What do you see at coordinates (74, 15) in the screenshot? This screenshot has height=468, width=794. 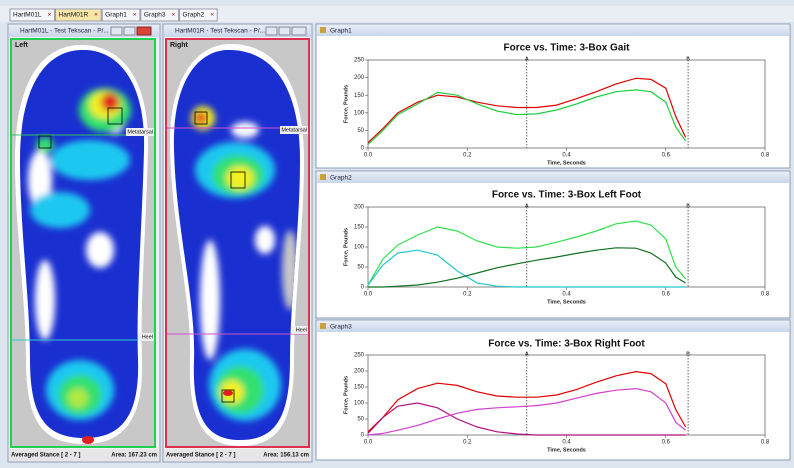 I see `tab-label: HartM01R` at bounding box center [74, 15].